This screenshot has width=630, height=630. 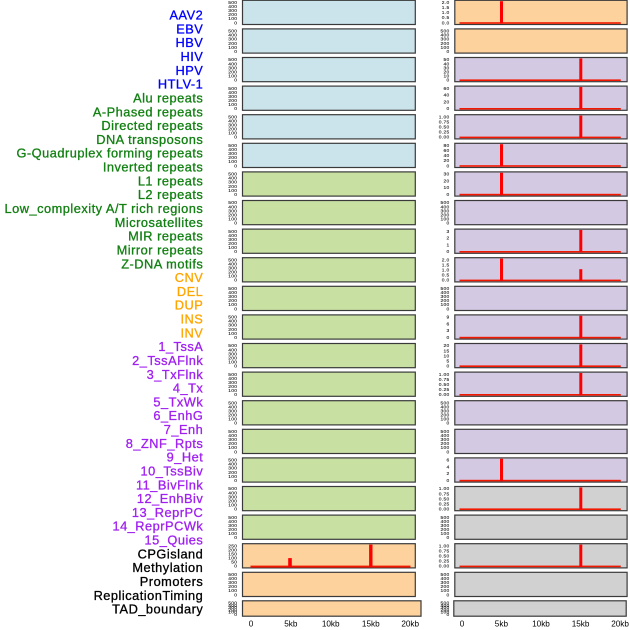 I want to click on svg-text: 15, so click(x=446, y=351).